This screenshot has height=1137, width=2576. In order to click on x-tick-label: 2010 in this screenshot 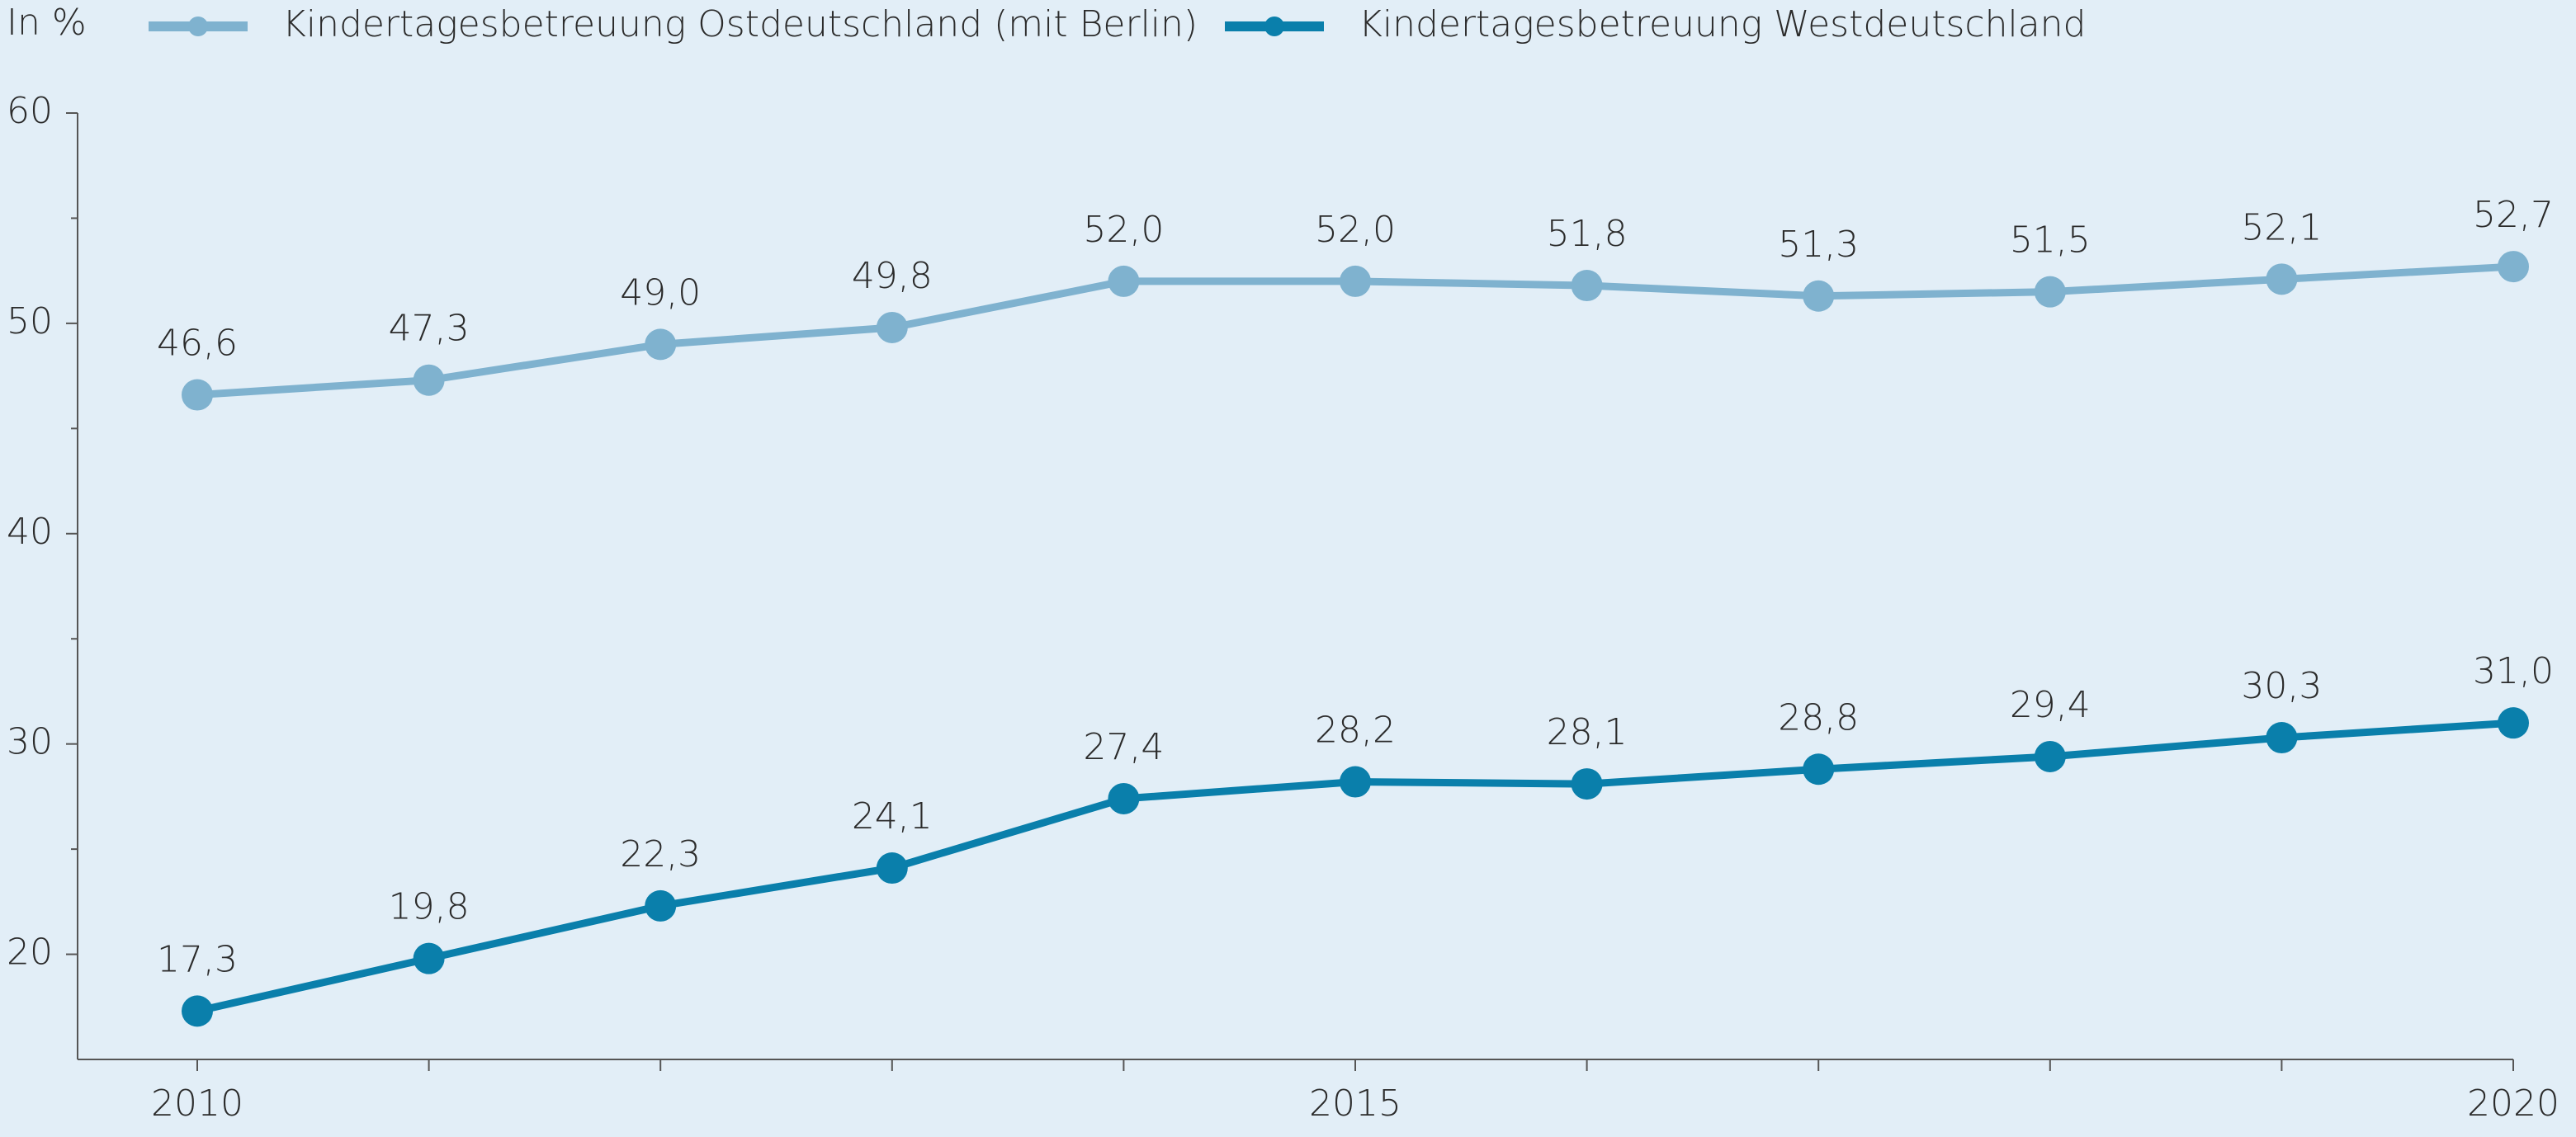, I will do `click(197, 1104)`.